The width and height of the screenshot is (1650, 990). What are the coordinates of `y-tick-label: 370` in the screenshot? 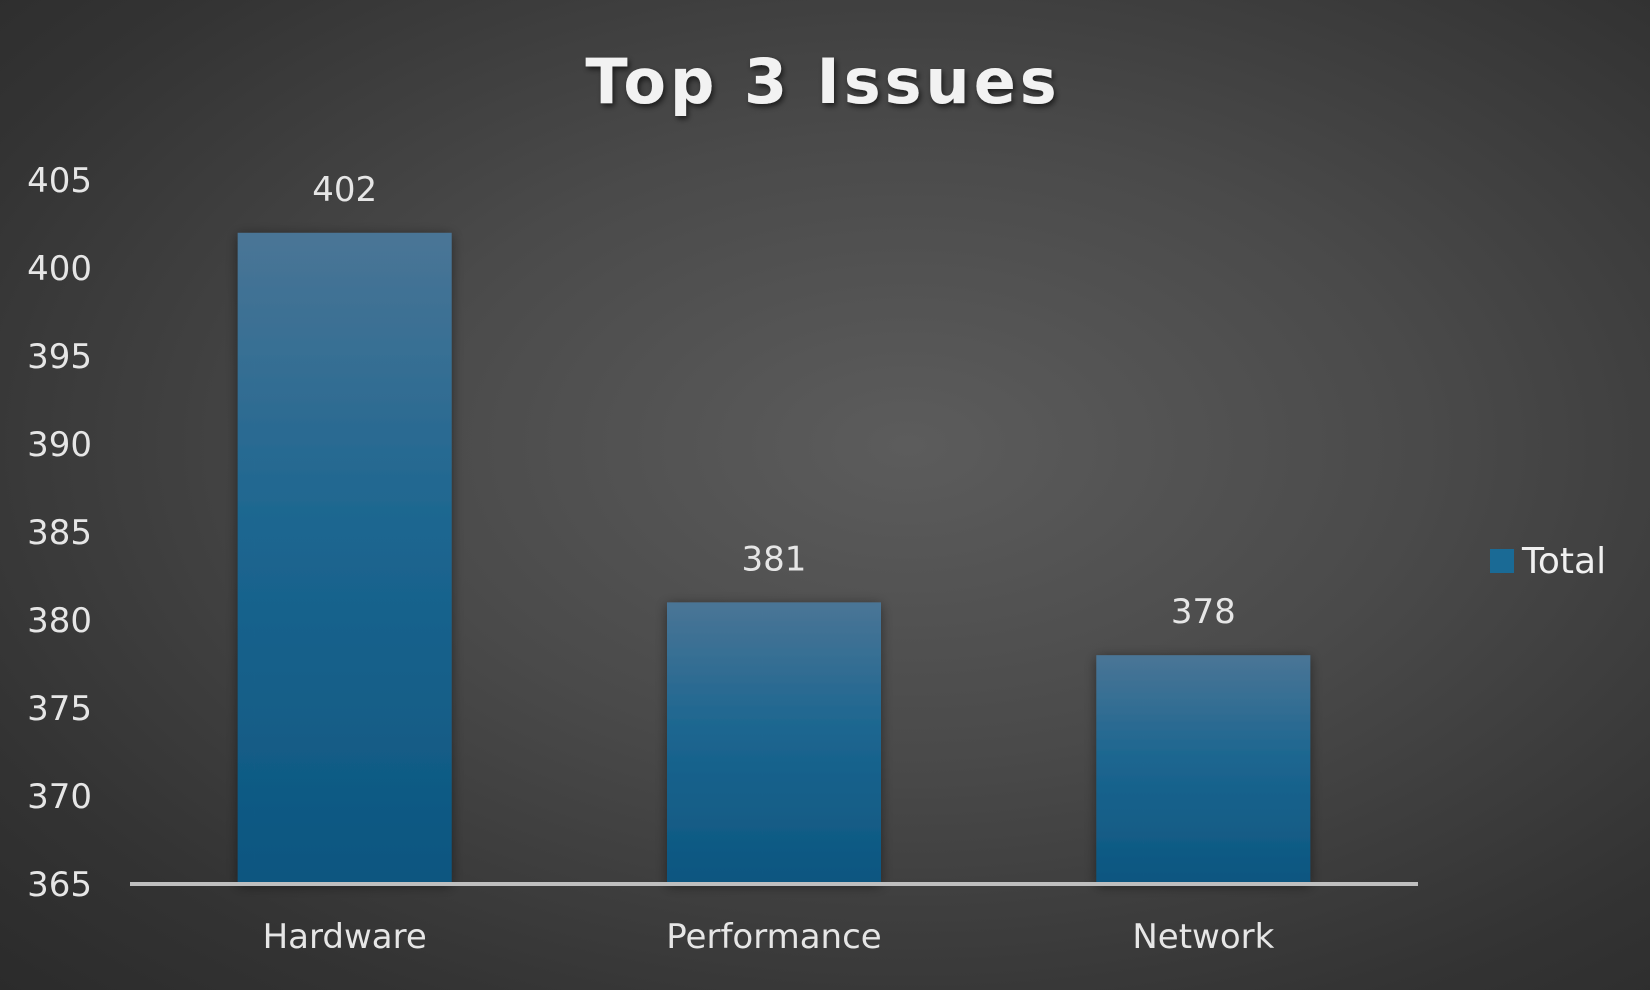 It's located at (59, 797).